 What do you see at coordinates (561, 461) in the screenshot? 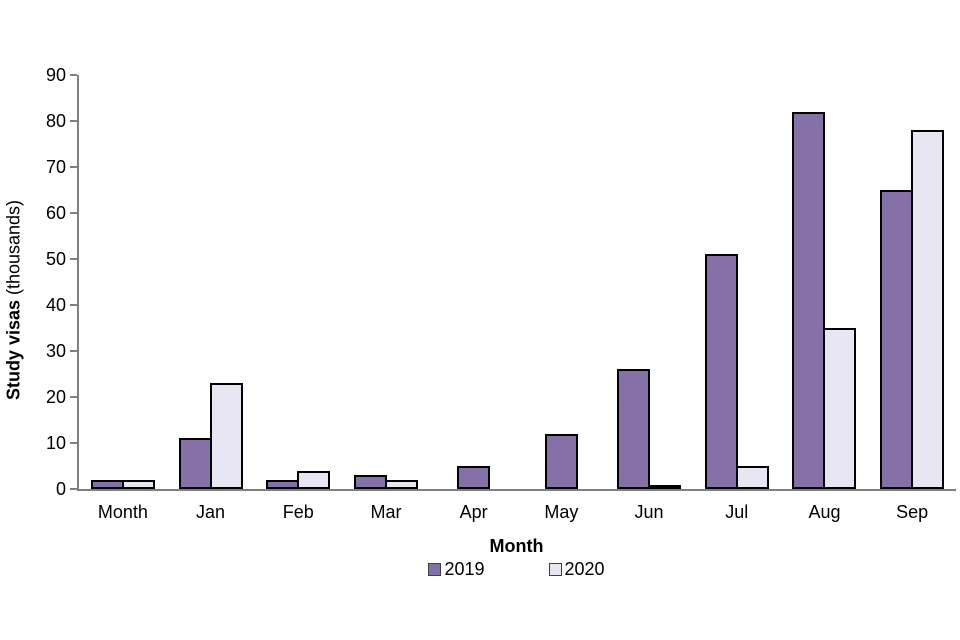
I see `bar-2019-may` at bounding box center [561, 461].